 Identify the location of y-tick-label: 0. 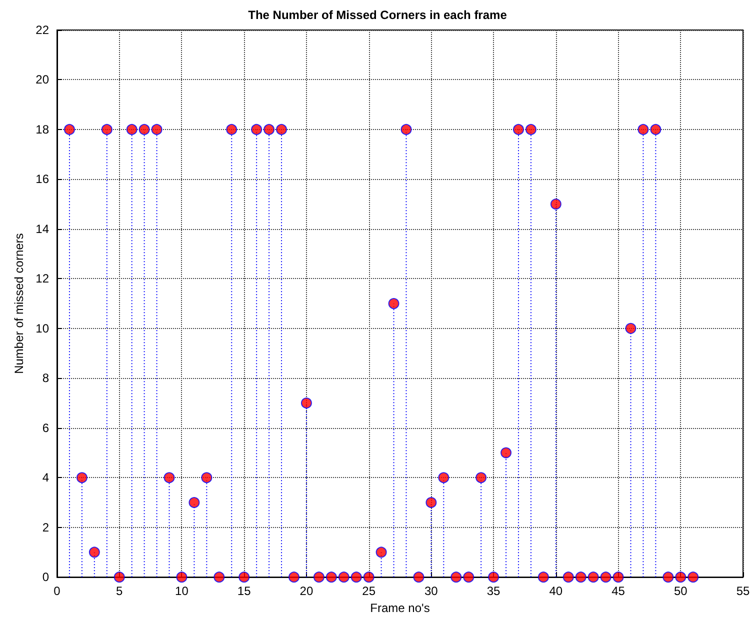
(46, 577).